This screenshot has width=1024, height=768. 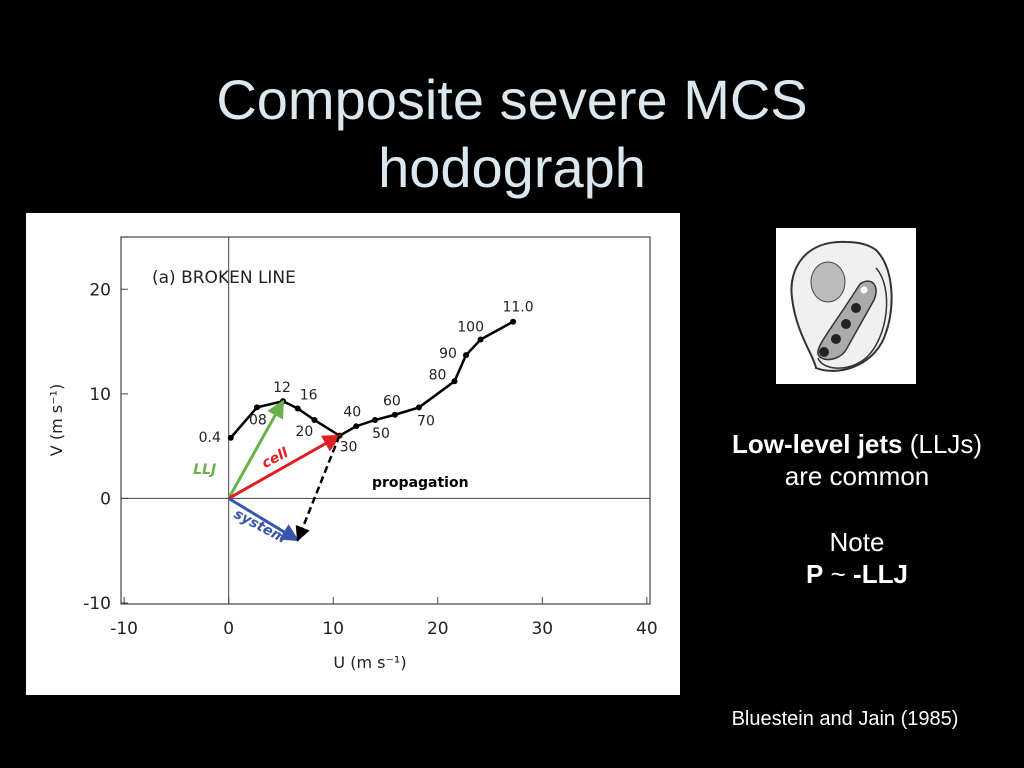 I want to click on x-tick-label: 30, so click(x=542, y=629).